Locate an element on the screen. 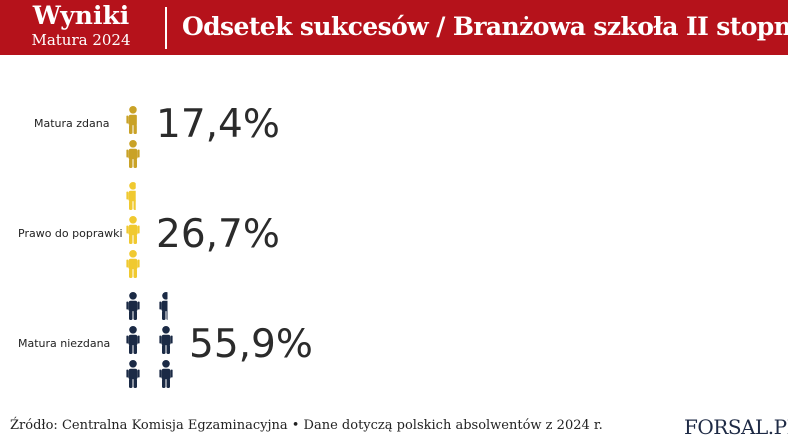 This screenshot has height=443, width=788. row-label-1: Matura zdana is located at coordinates (72, 123).